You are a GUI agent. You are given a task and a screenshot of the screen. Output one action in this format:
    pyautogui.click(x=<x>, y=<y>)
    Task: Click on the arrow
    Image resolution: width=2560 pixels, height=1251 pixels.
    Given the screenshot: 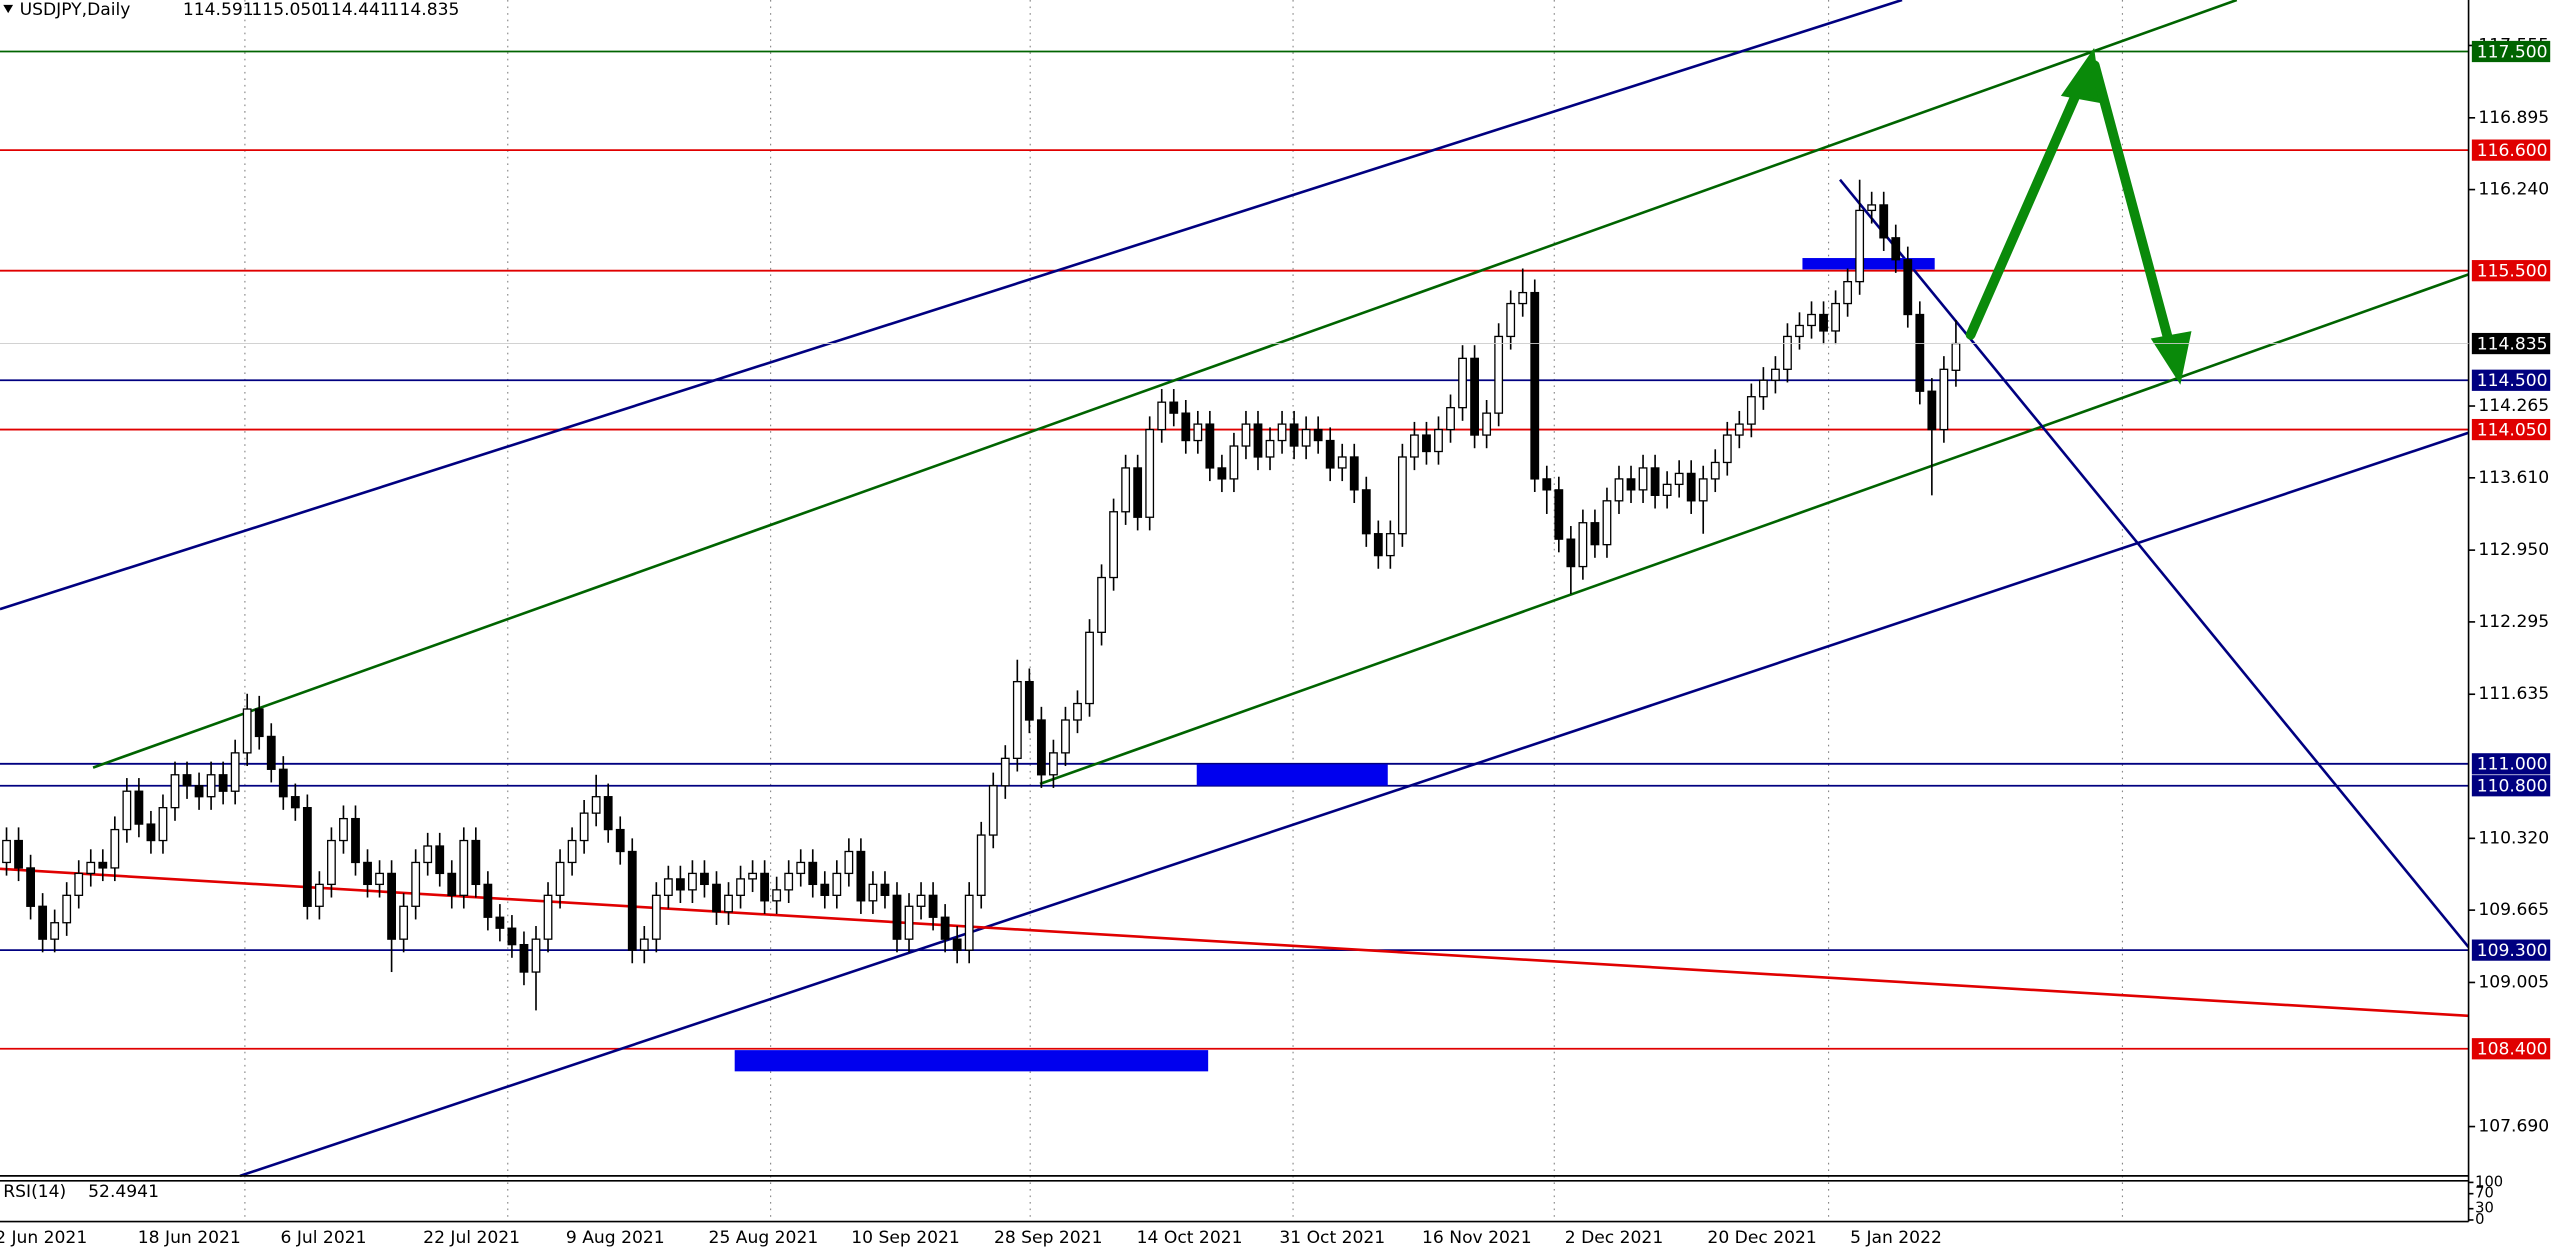 What is the action you would take?
    pyautogui.click(x=2026, y=208)
    